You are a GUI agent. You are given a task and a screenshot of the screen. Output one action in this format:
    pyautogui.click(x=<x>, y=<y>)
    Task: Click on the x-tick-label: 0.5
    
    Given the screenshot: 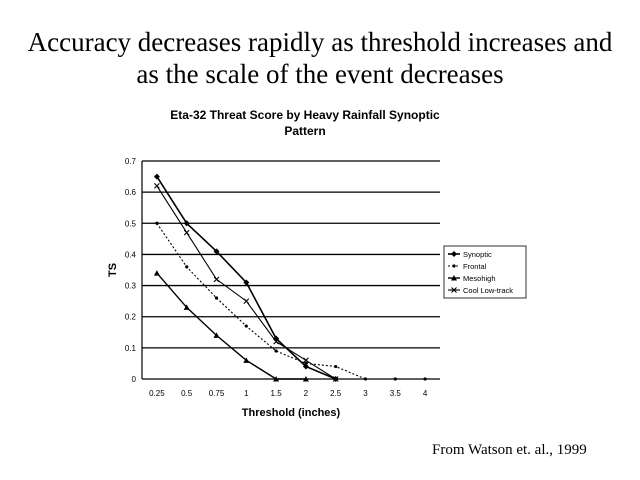 What is the action you would take?
    pyautogui.click(x=187, y=393)
    